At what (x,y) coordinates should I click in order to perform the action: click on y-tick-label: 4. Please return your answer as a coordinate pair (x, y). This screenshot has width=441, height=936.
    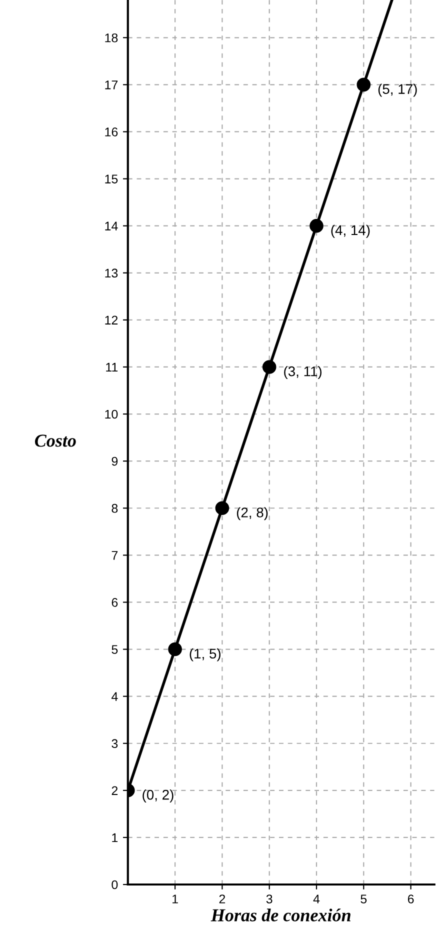
    Looking at the image, I should click on (115, 696).